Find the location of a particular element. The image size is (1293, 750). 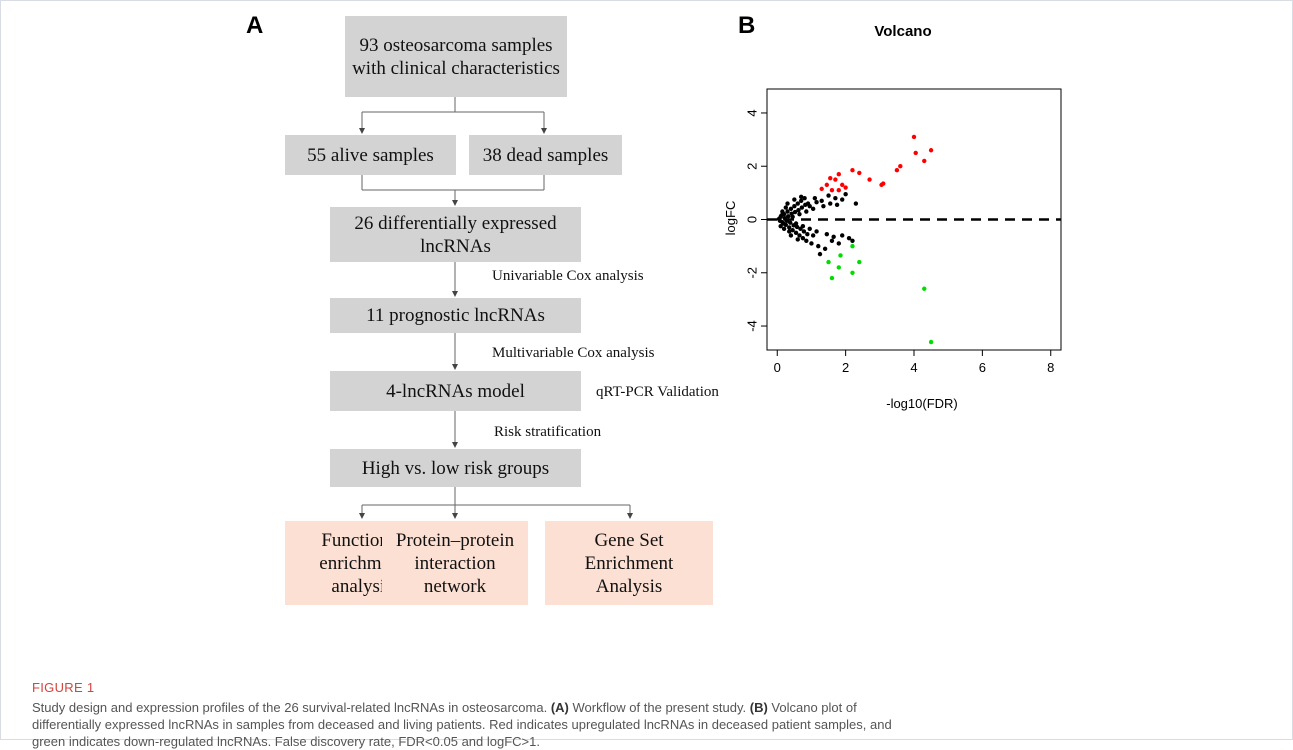

caption-text-run: Workflow of the present study. is located at coordinates (659, 707).